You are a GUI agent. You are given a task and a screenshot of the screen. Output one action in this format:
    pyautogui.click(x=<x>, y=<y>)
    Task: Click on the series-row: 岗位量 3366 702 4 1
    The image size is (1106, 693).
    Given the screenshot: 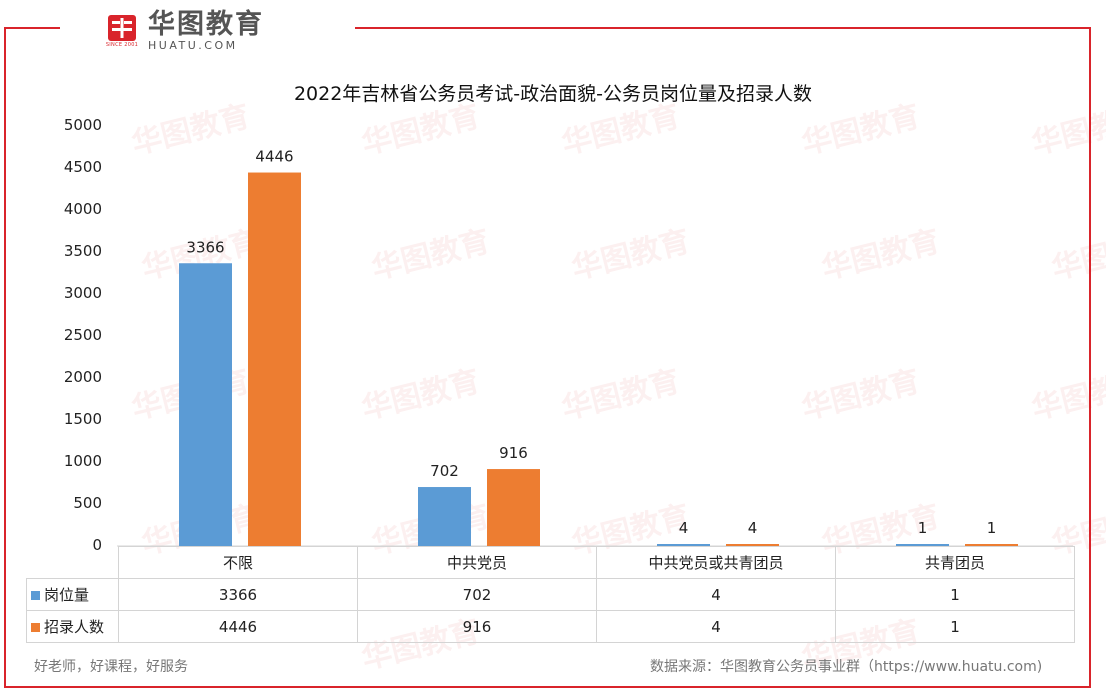 What is the action you would take?
    pyautogui.click(x=550, y=594)
    